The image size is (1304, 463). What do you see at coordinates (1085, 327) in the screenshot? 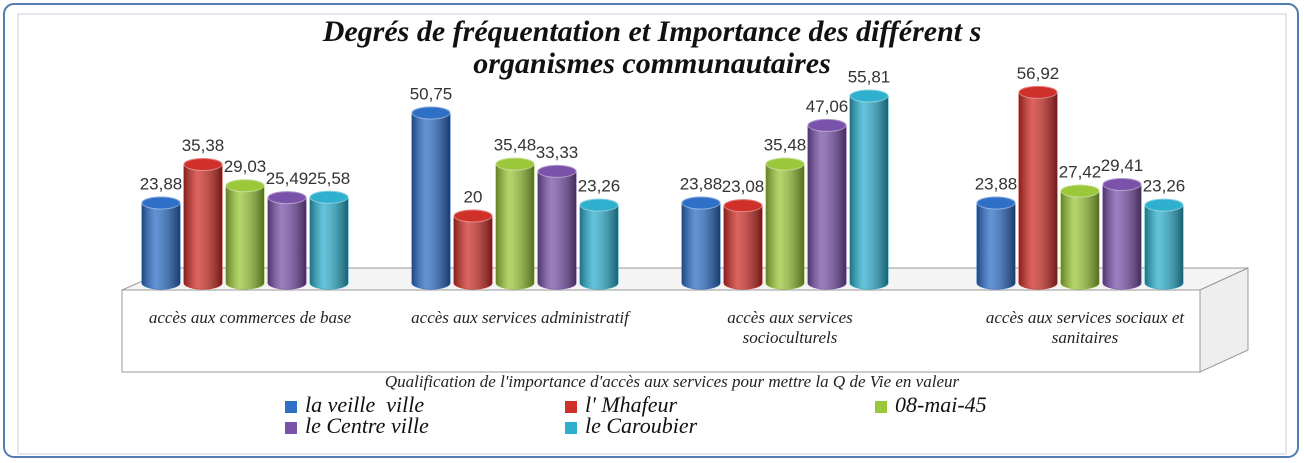
I see `x-tick-label: accès aux services sociaux et sanitaires` at bounding box center [1085, 327].